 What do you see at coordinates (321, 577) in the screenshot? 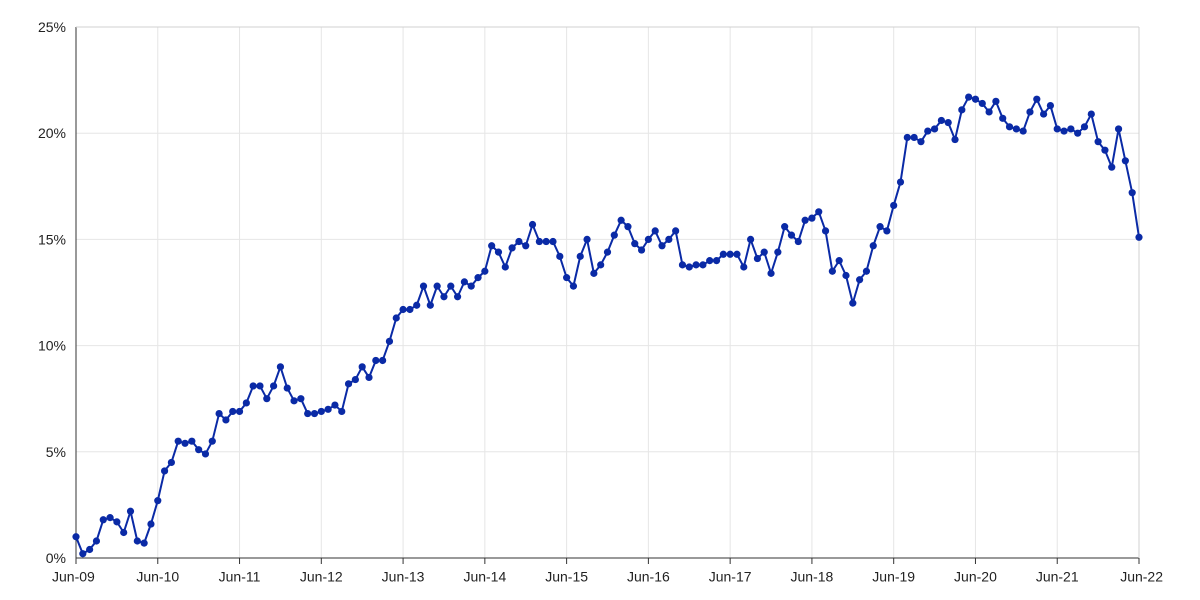
I see `x-tick-label: Jun-12` at bounding box center [321, 577].